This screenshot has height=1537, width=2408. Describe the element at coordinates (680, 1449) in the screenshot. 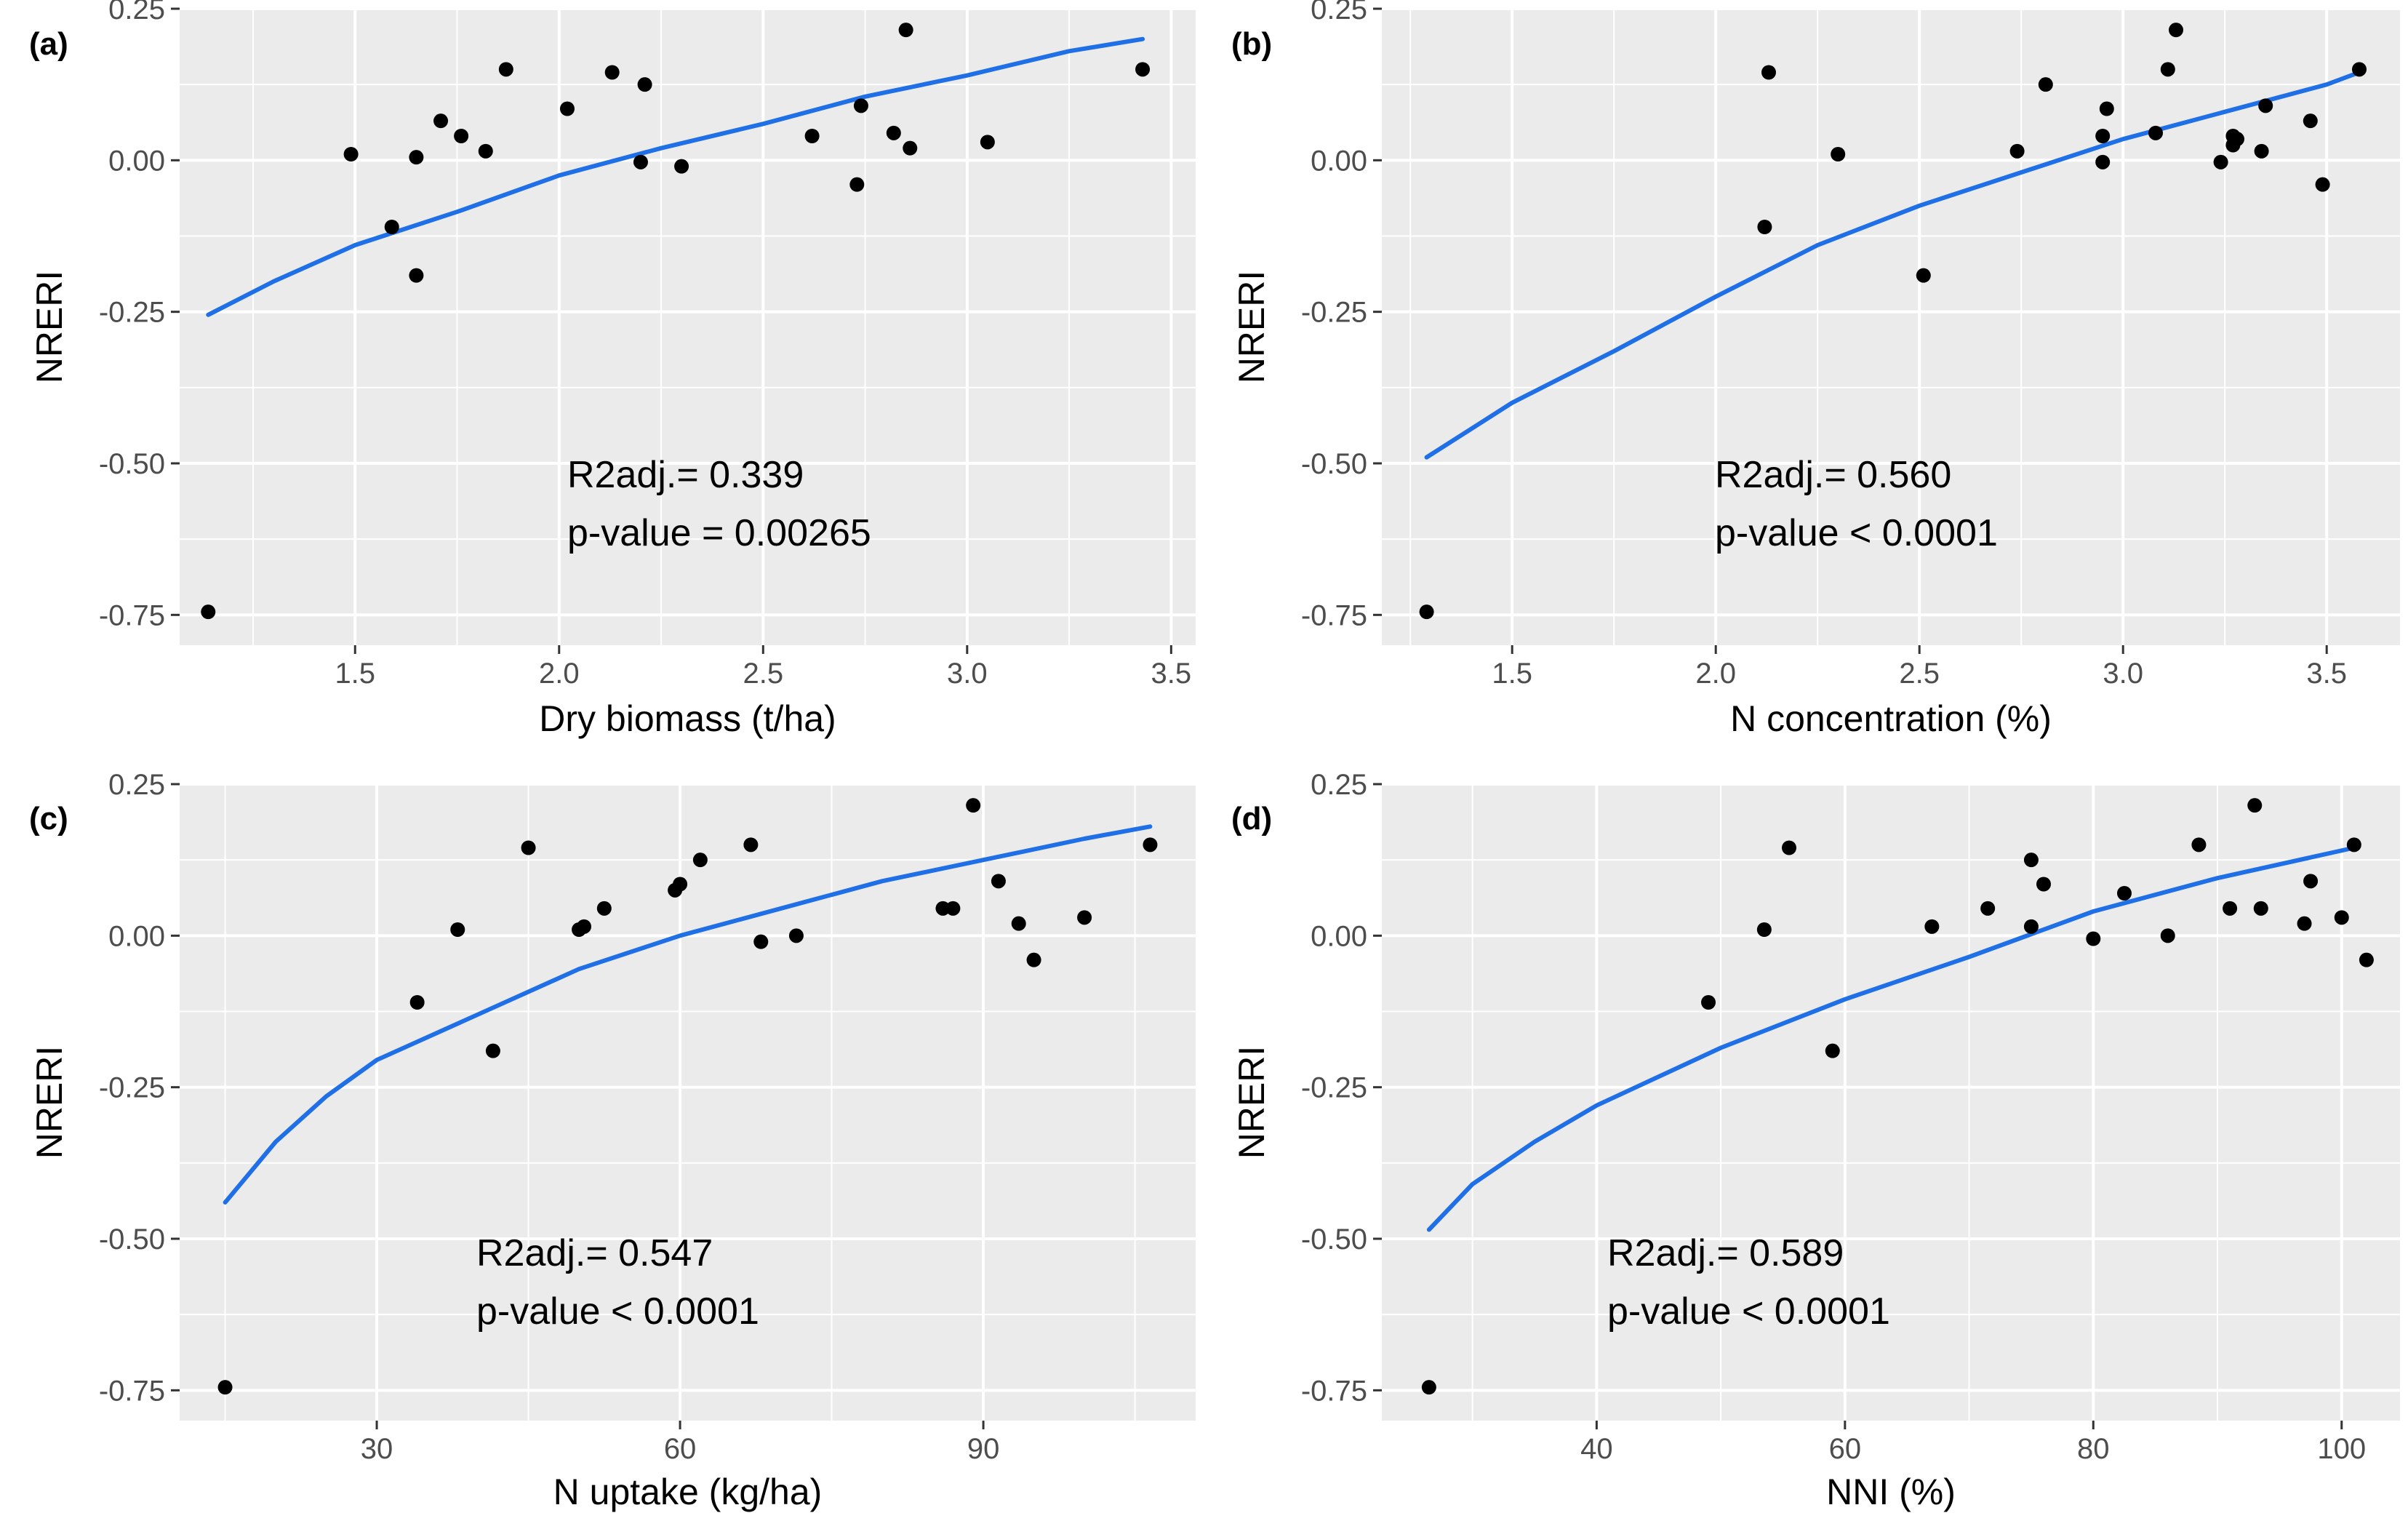

I see `x-tick-label: 60` at that location.